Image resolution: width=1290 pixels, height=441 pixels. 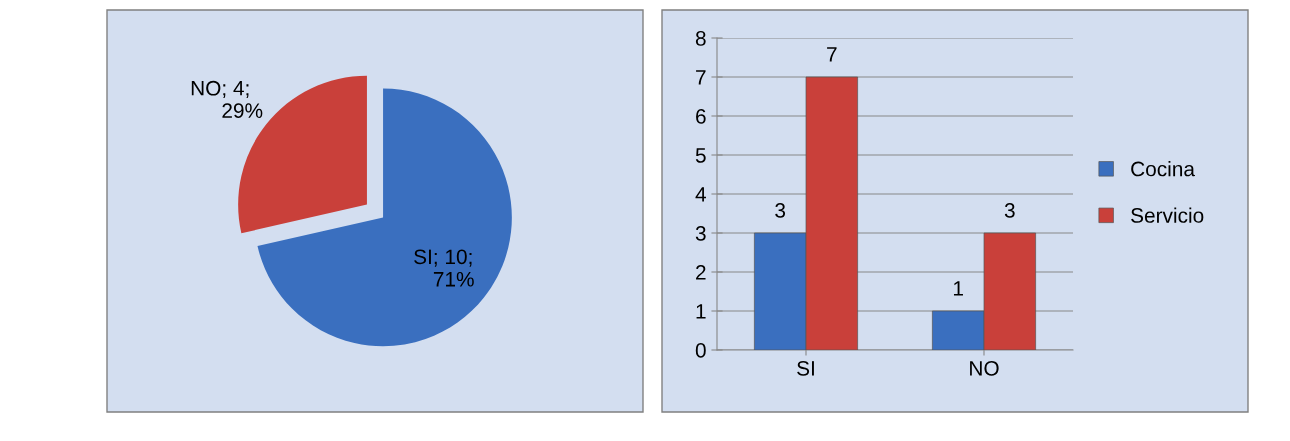 I want to click on data-label: ; 4; 29%, so click(x=242, y=99).